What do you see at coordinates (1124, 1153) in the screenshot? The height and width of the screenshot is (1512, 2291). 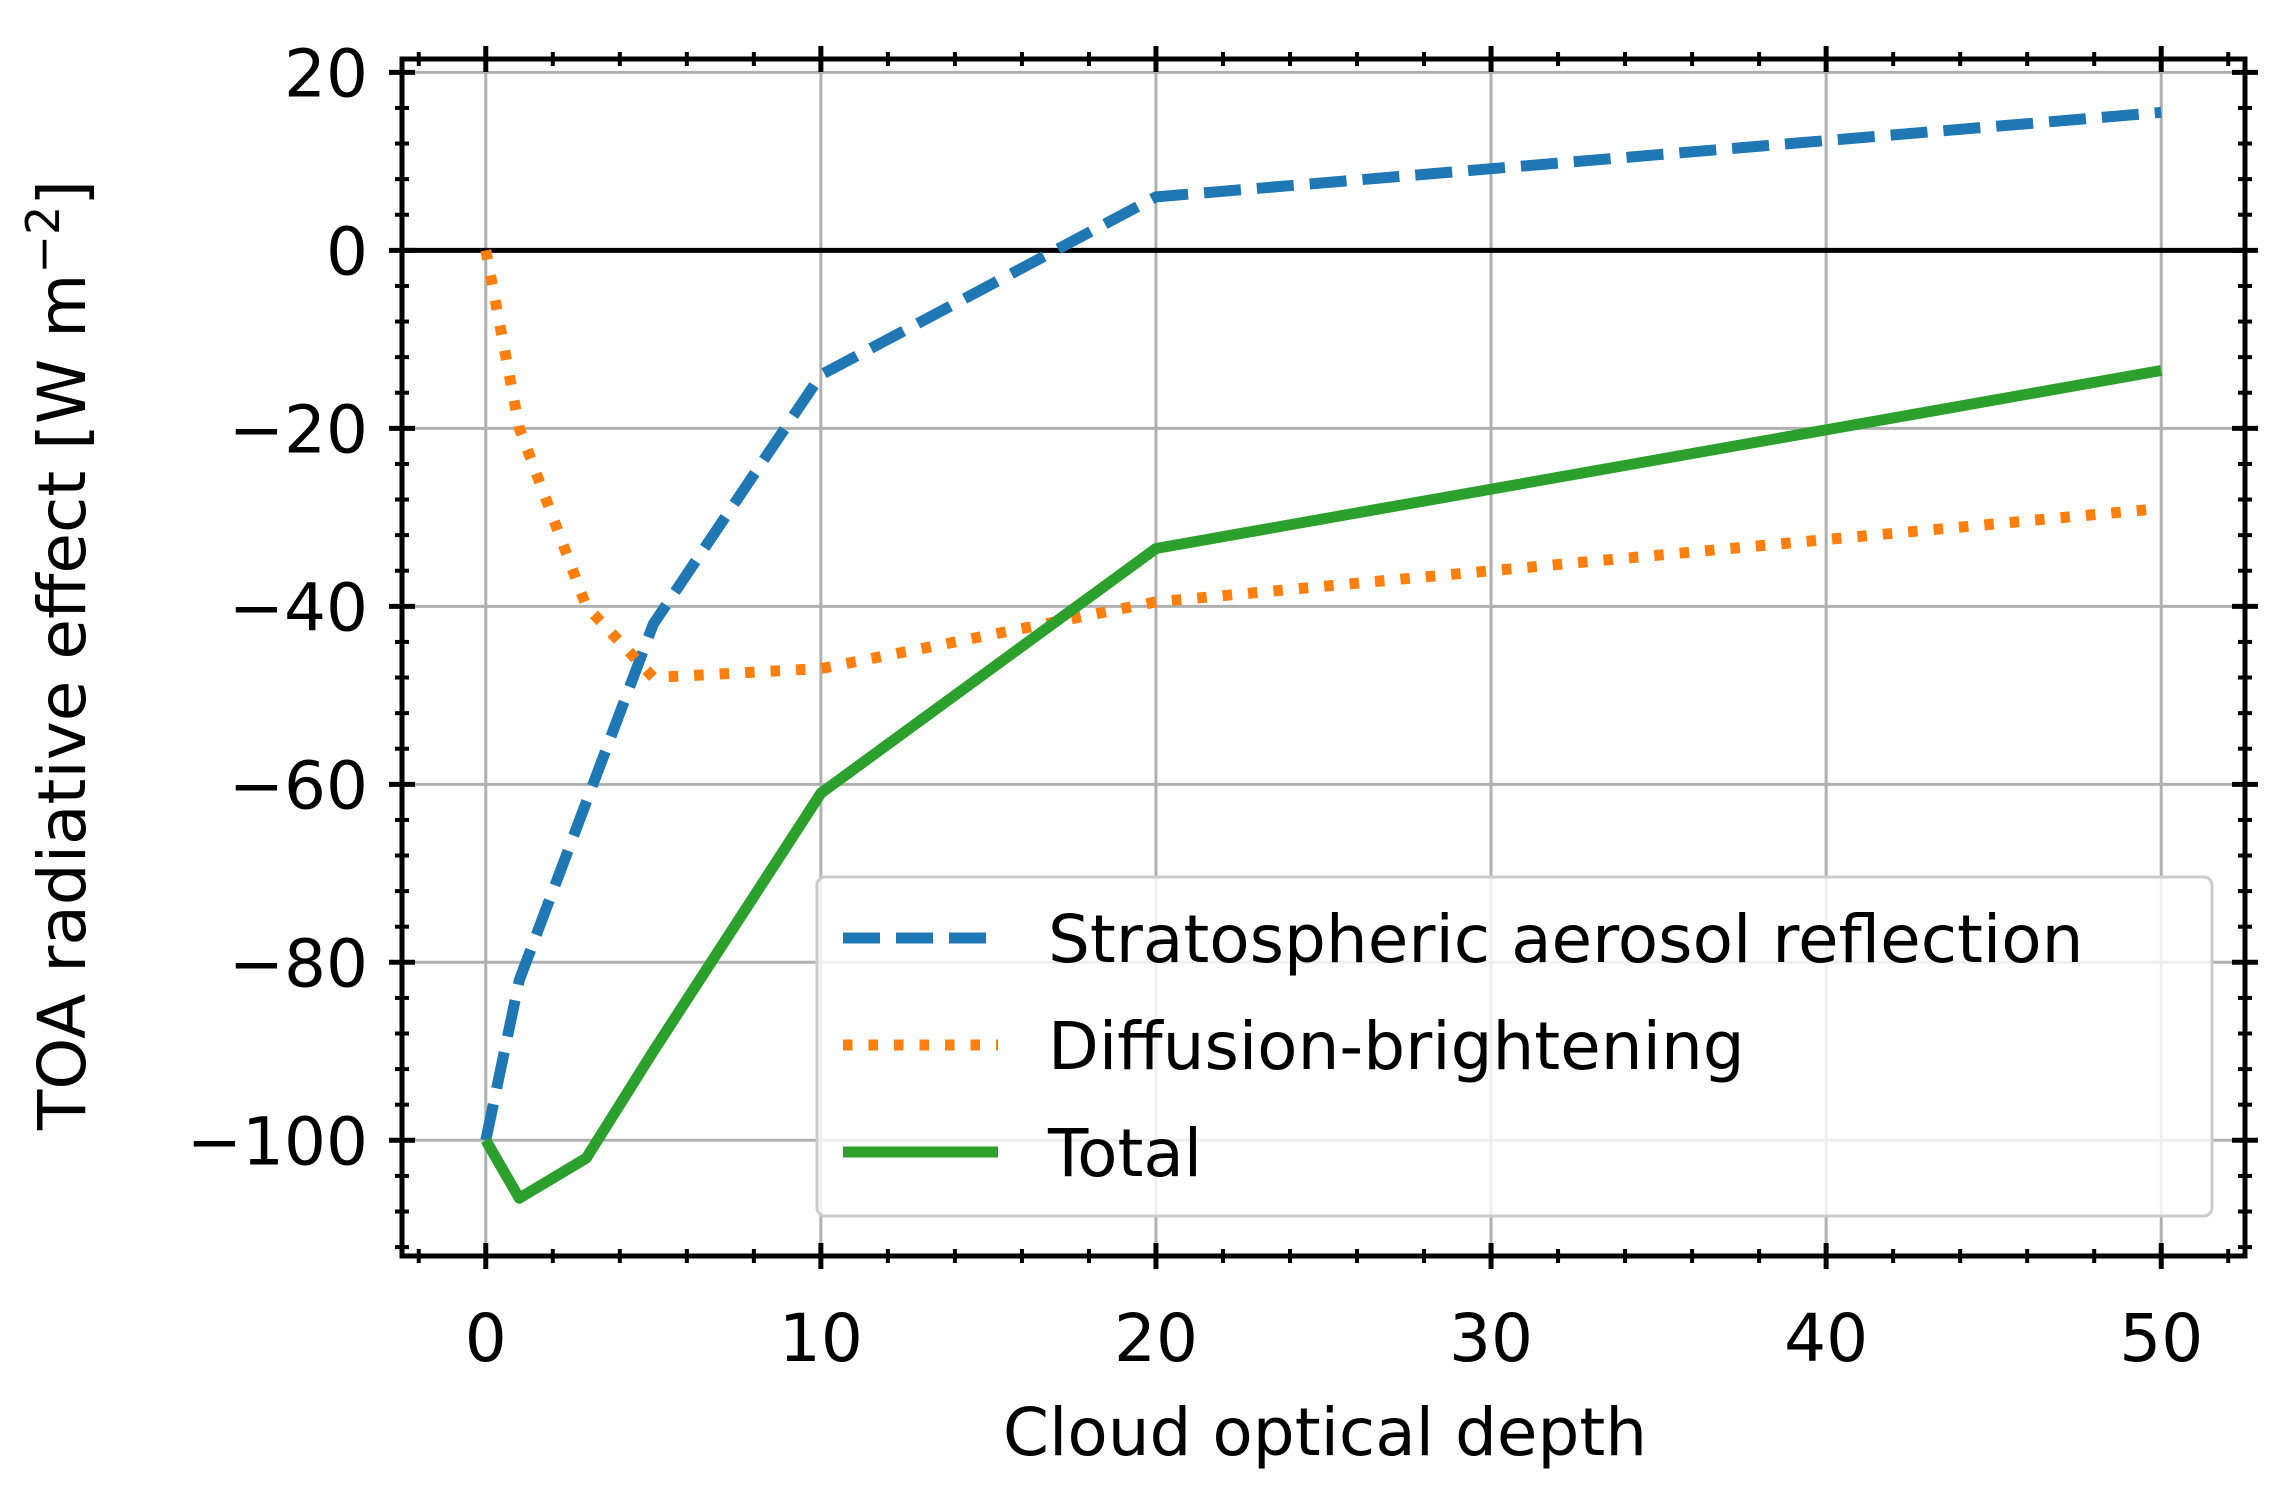 I see `legend-label-3: Total` at bounding box center [1124, 1153].